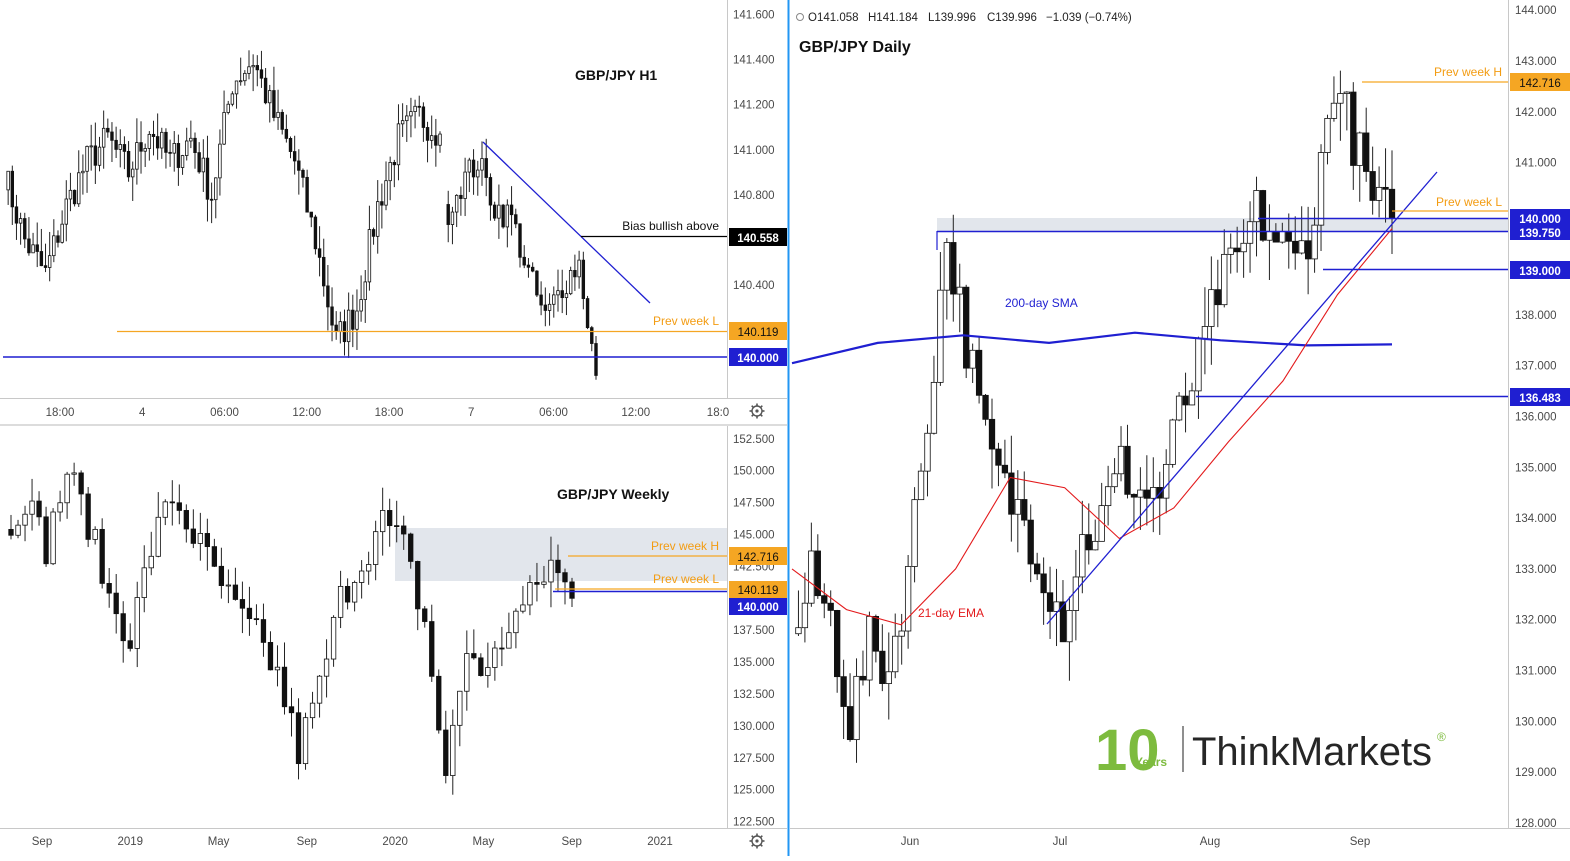 Image resolution: width=1570 pixels, height=861 pixels. What do you see at coordinates (754, 61) in the screenshot?
I see `price-tick-label: 141.400` at bounding box center [754, 61].